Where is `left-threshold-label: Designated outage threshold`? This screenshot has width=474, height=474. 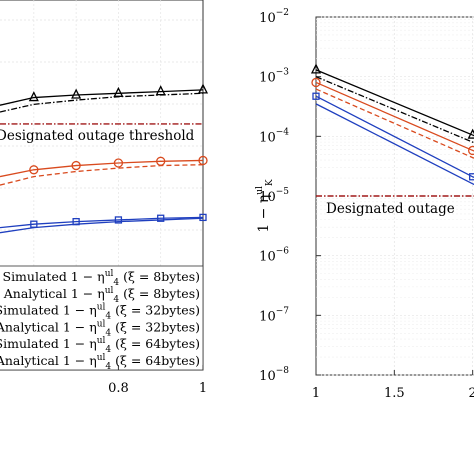
left-threshold-label: Designated outage threshold is located at coordinates (97, 136).